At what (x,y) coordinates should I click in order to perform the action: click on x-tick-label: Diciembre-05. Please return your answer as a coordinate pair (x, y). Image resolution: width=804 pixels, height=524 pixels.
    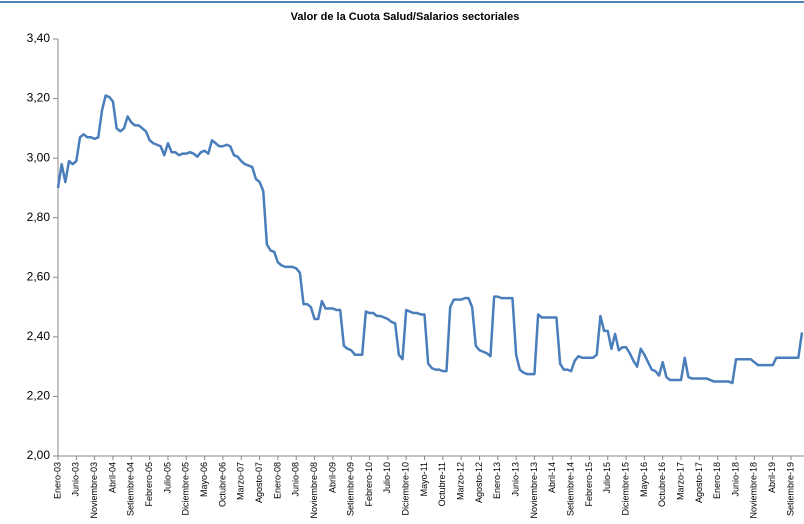
    Looking at the image, I should click on (186, 489).